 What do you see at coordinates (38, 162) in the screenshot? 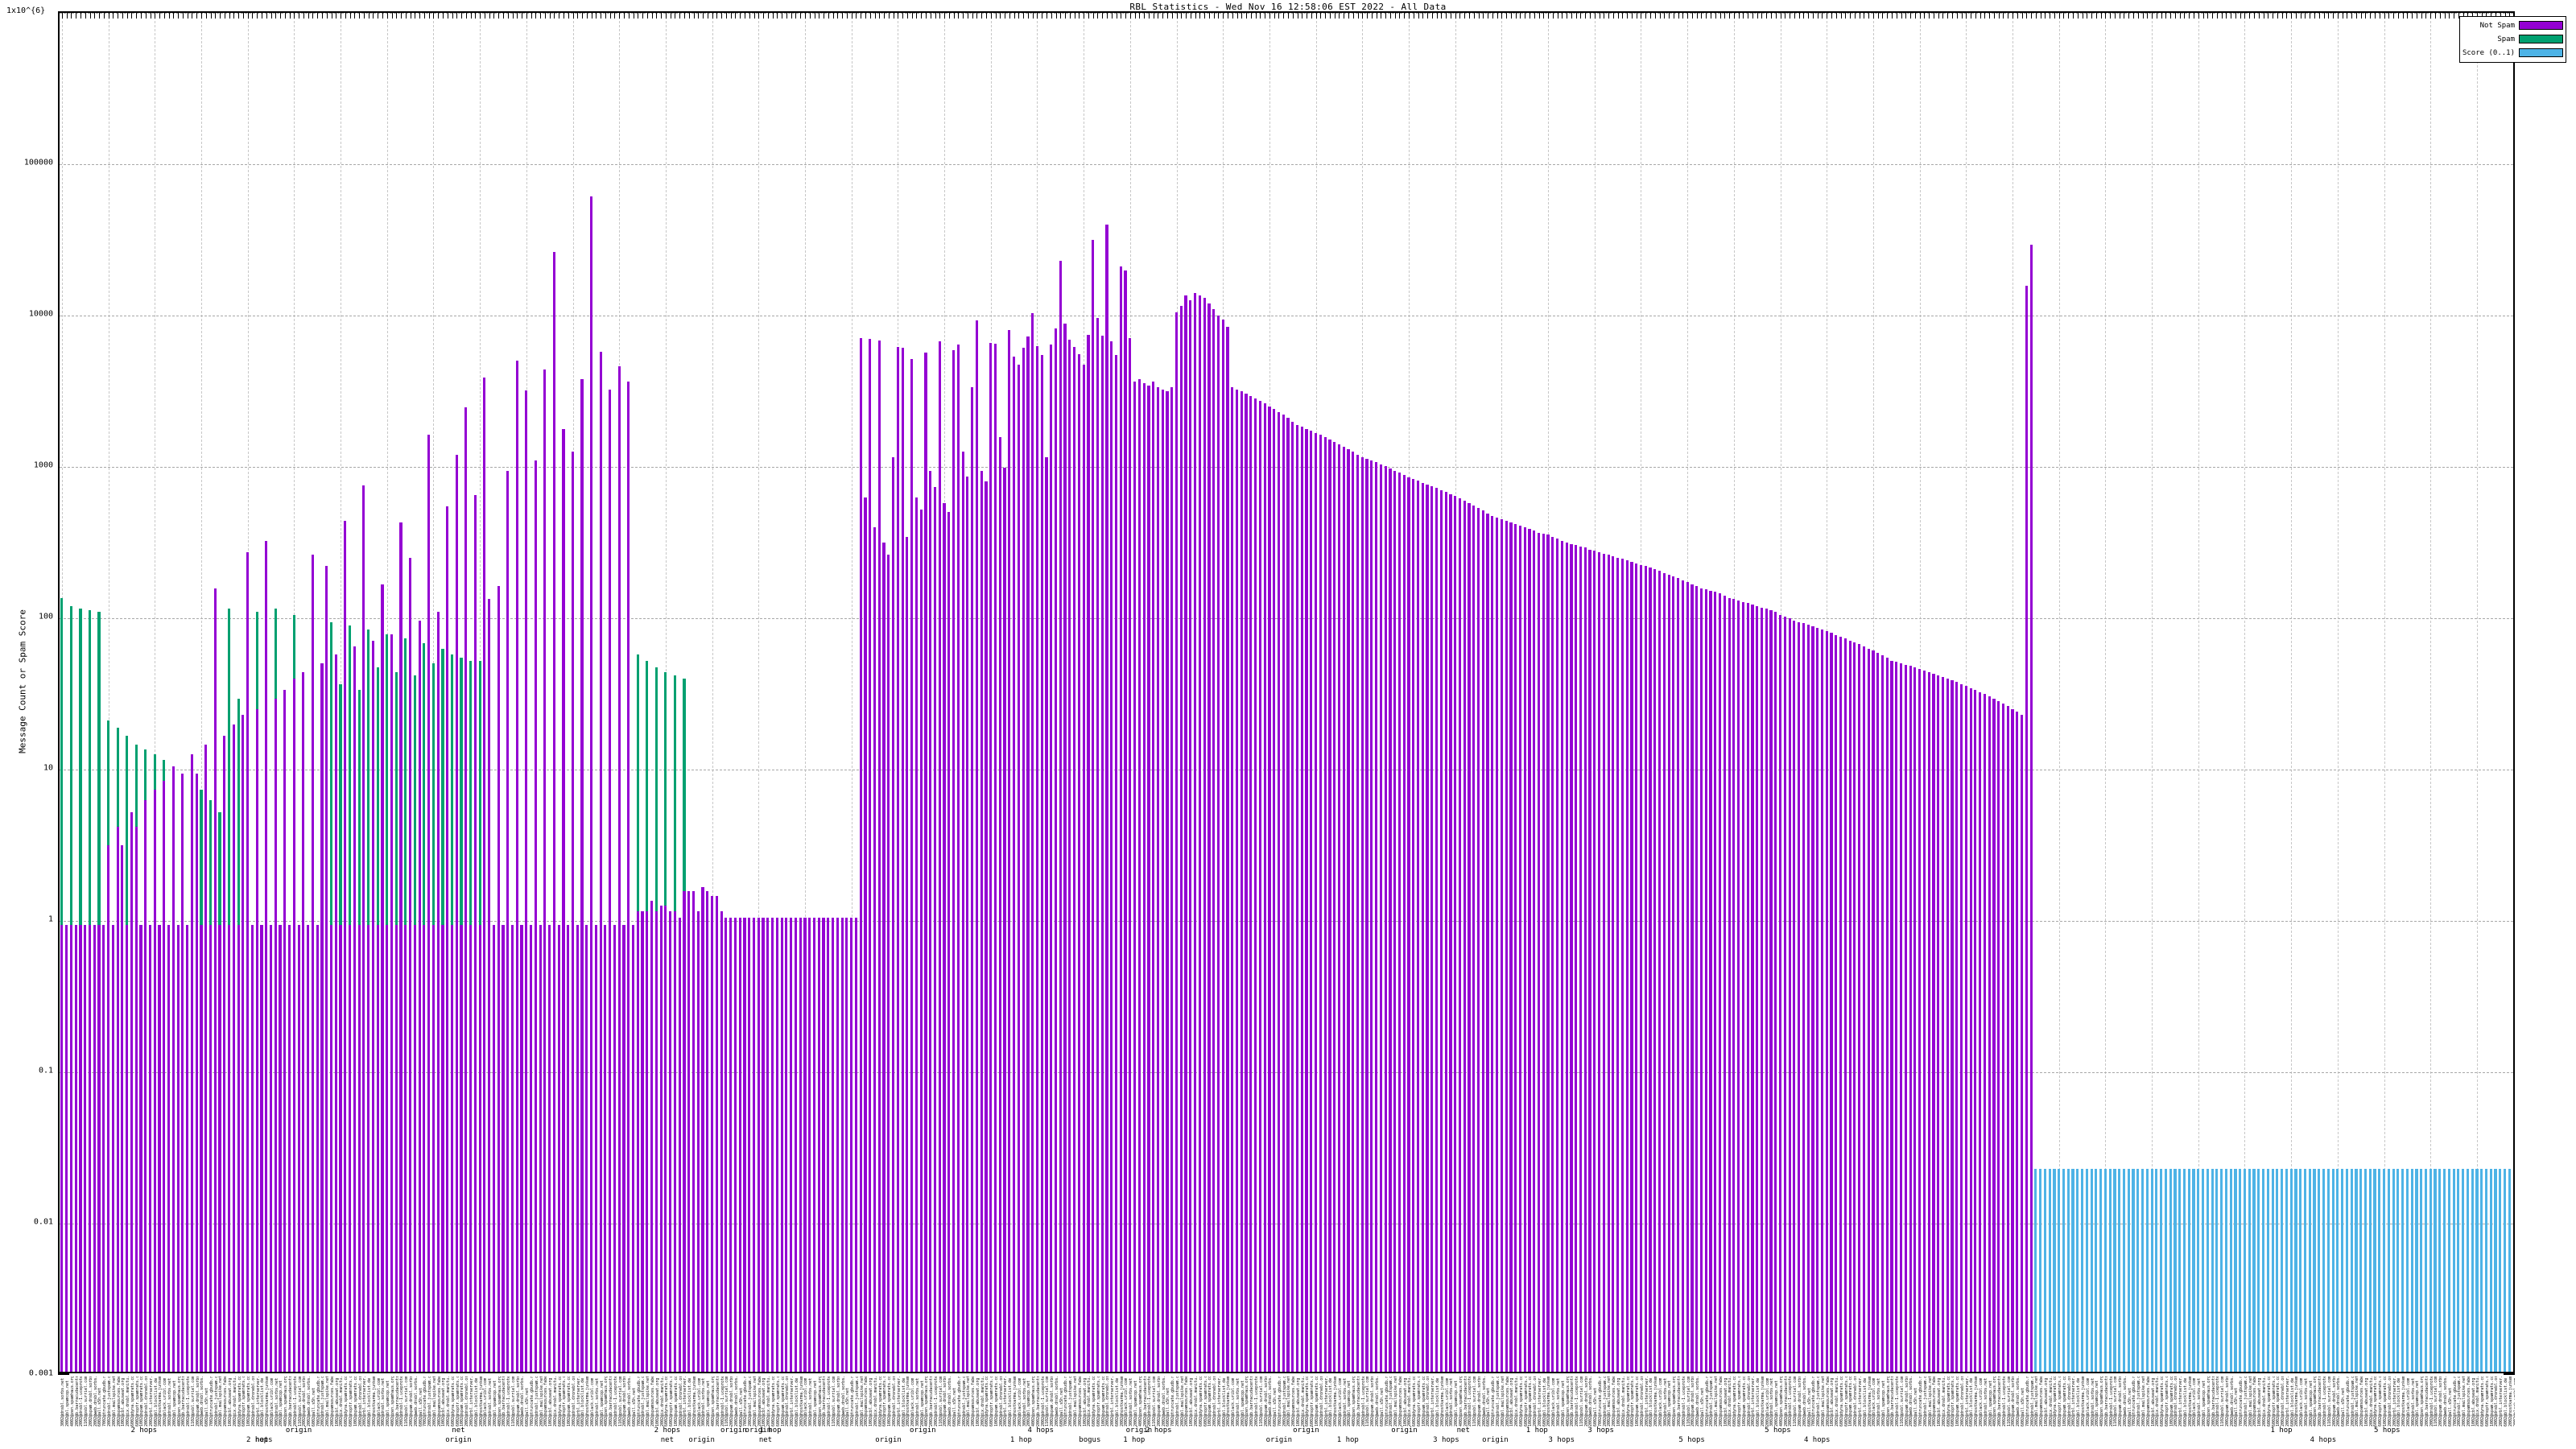
I see `y-axis-tick-label: 100000` at bounding box center [38, 162].